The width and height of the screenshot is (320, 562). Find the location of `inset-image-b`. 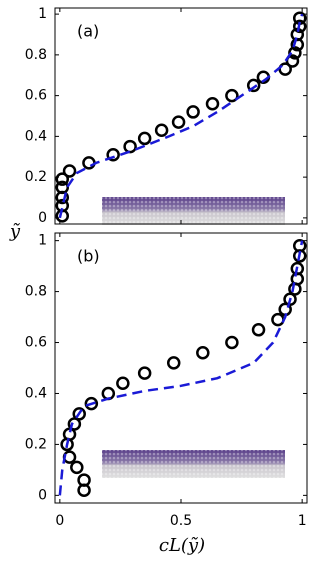

inset-image-b is located at coordinates (193, 464).